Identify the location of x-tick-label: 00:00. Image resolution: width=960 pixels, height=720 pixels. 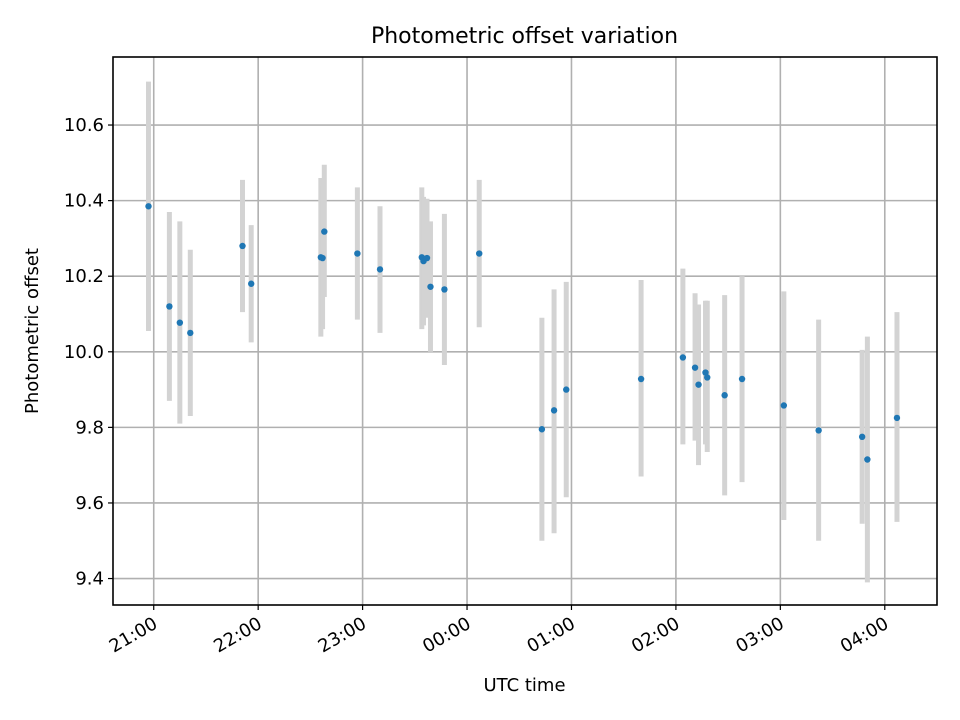
(446, 635).